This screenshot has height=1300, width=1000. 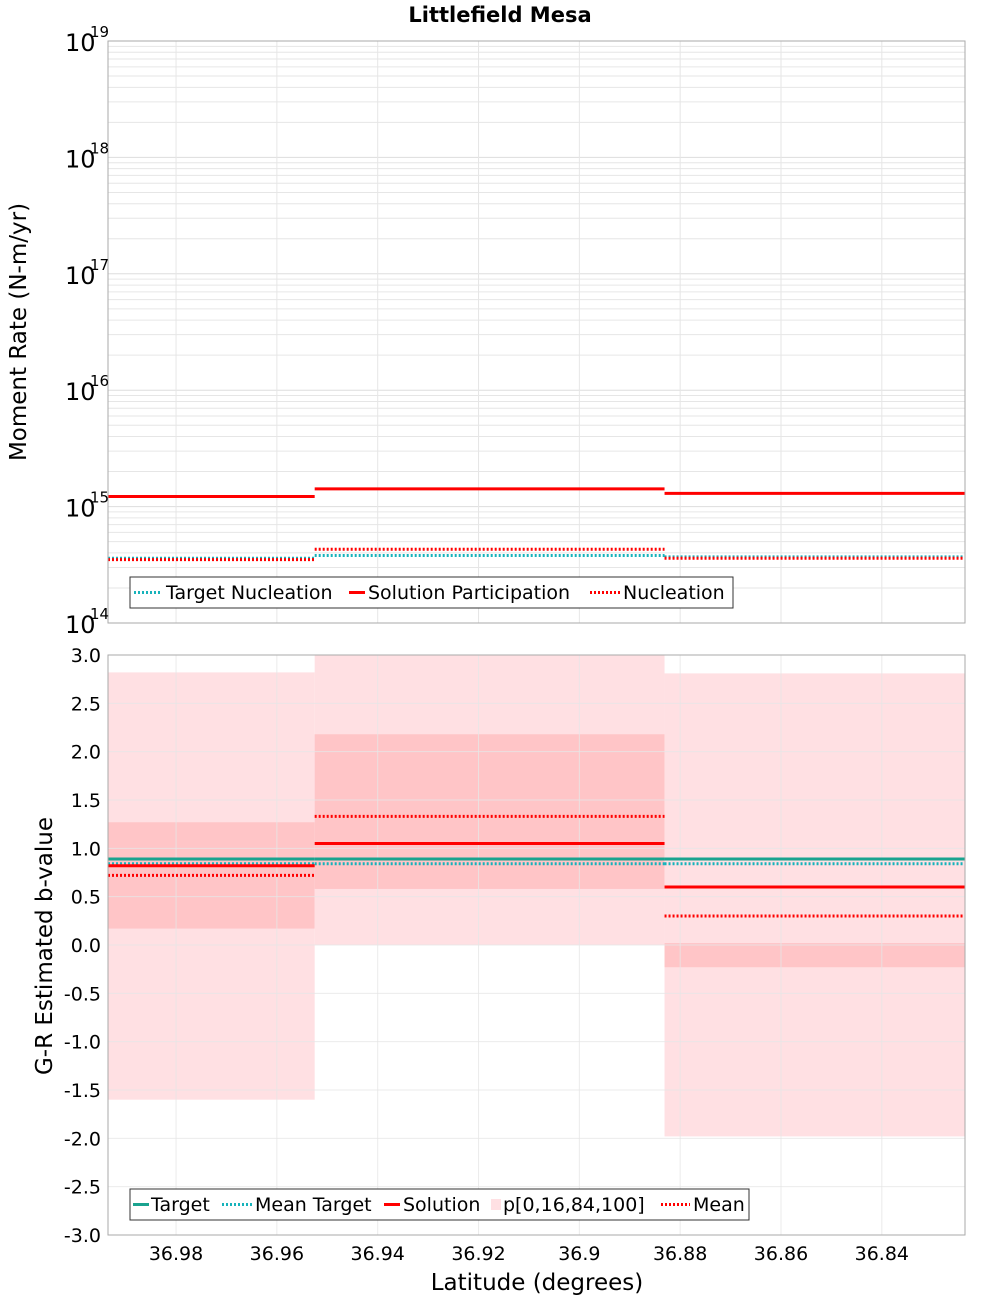 What do you see at coordinates (313, 1205) in the screenshot?
I see `legend-label-mean-target: Mean Target` at bounding box center [313, 1205].